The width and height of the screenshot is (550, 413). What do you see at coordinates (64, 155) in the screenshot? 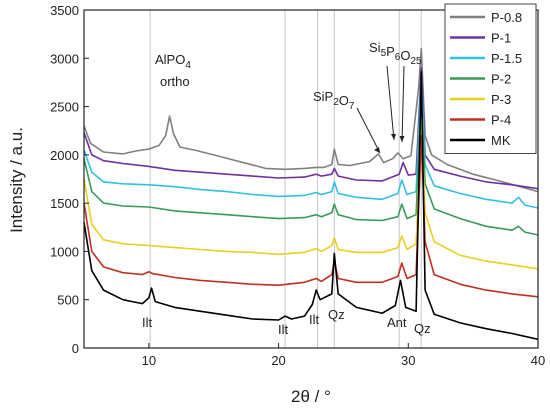
I see `y-tick-label-2000: 2000` at bounding box center [64, 155].